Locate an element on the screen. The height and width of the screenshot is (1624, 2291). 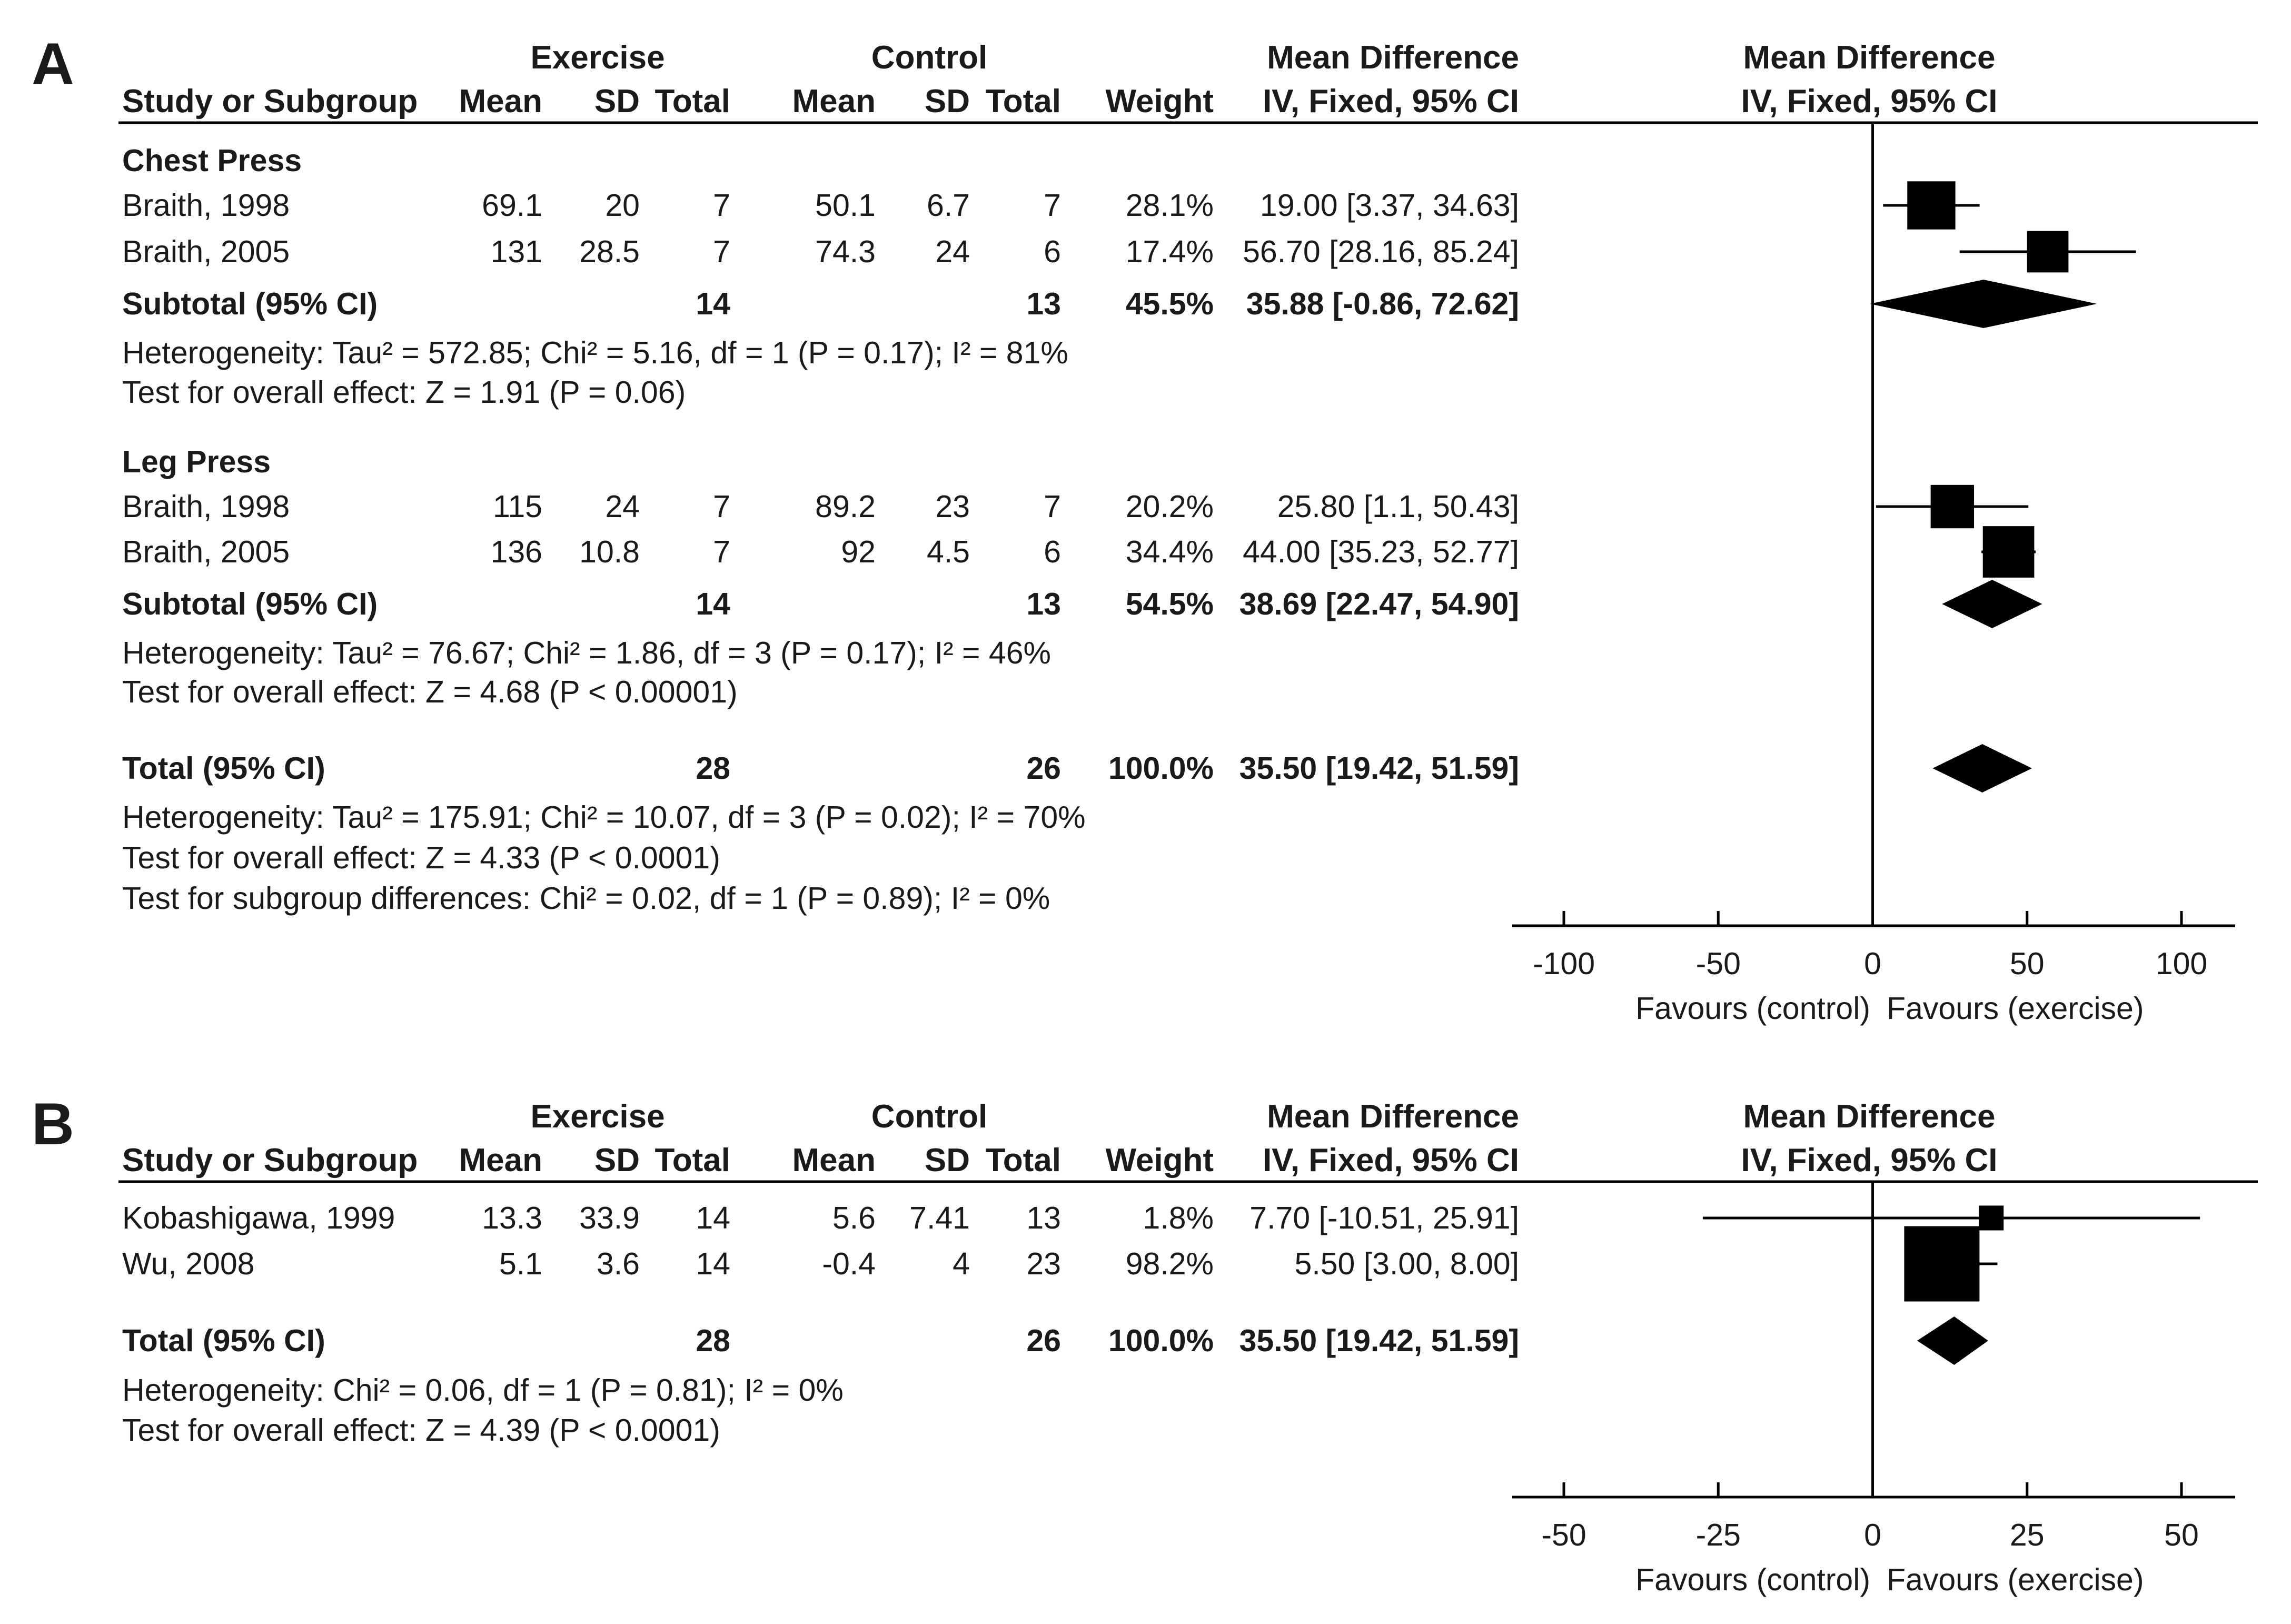
weight-header: Weight is located at coordinates (1160, 101).